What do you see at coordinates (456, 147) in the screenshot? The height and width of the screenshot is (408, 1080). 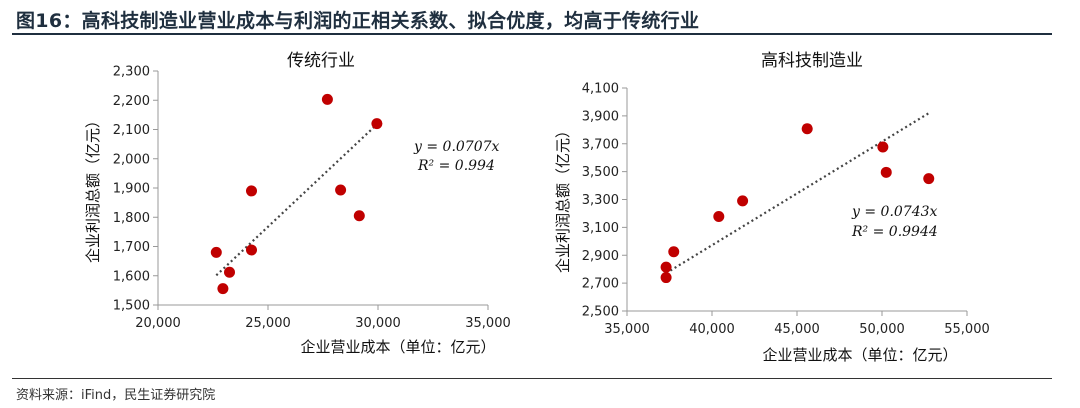 I see `trend-equation: y = 0.0707x` at bounding box center [456, 147].